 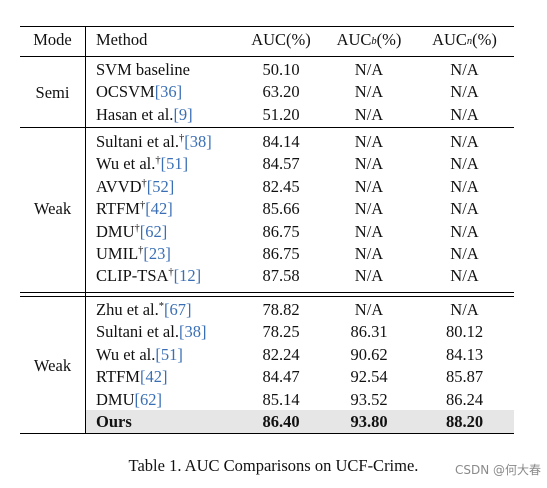 I want to click on citation-link: [36], so click(x=168, y=92).